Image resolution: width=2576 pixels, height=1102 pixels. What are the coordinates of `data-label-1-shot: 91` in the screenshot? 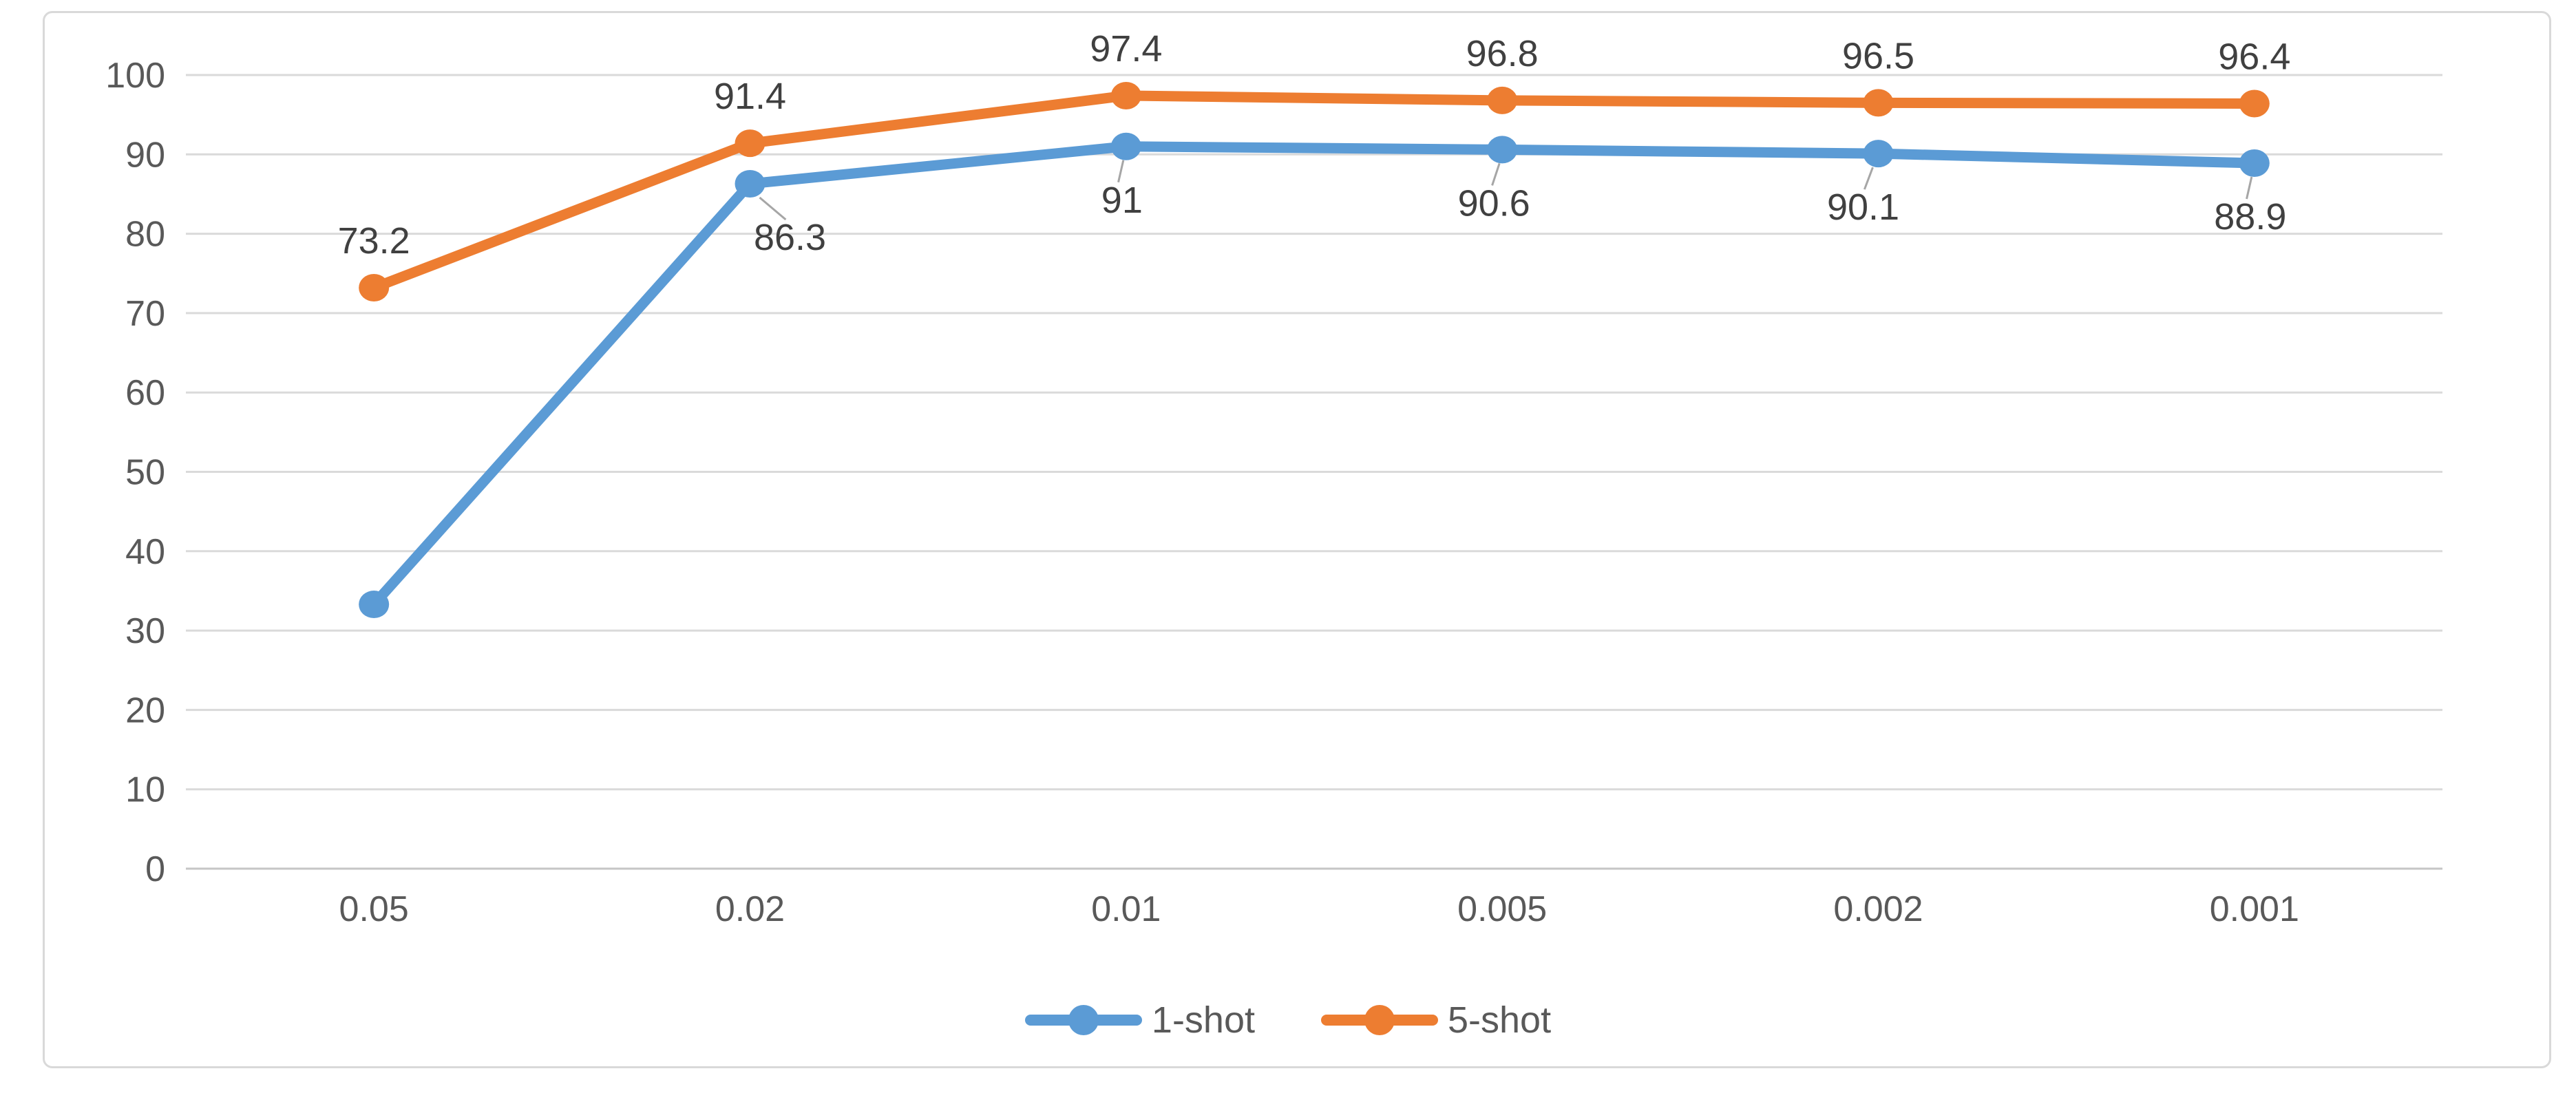 It's located at (1122, 200).